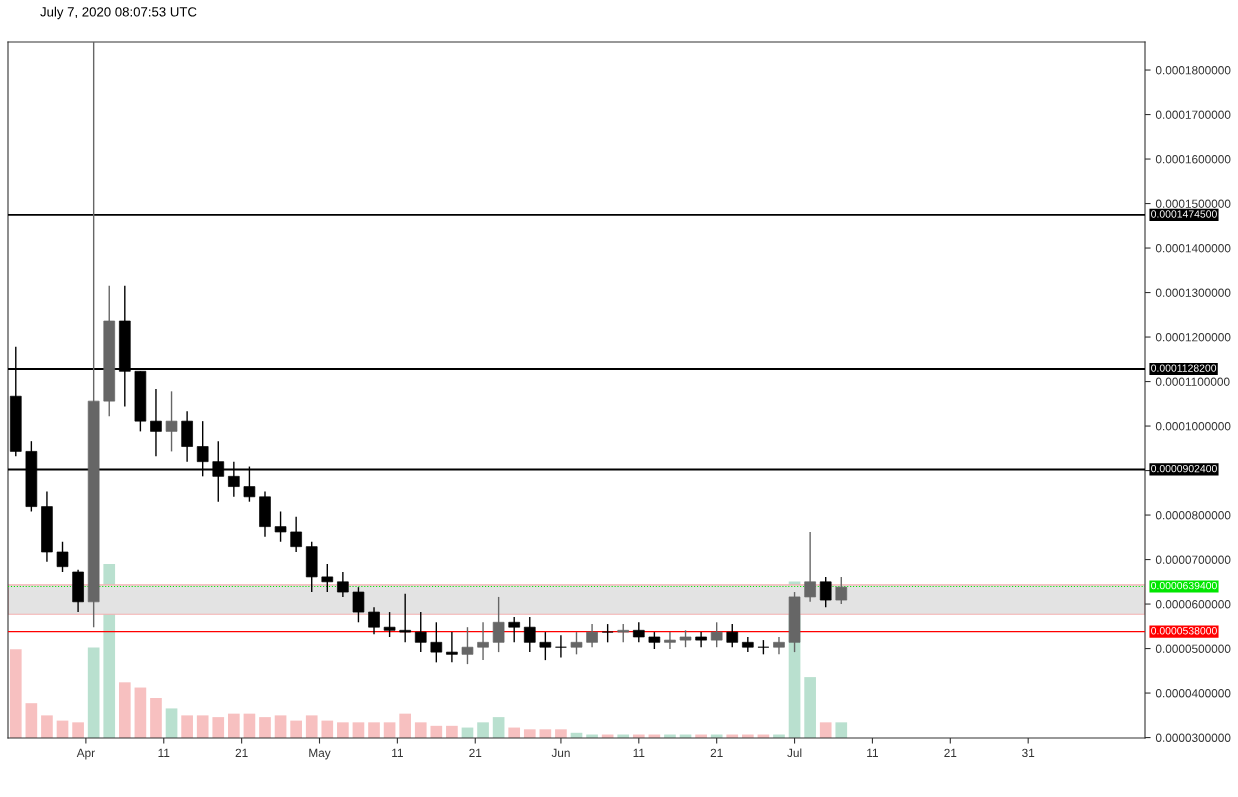  Describe the element at coordinates (1193, 604) in the screenshot. I see `y-tick-label: 0.0000600000` at that location.